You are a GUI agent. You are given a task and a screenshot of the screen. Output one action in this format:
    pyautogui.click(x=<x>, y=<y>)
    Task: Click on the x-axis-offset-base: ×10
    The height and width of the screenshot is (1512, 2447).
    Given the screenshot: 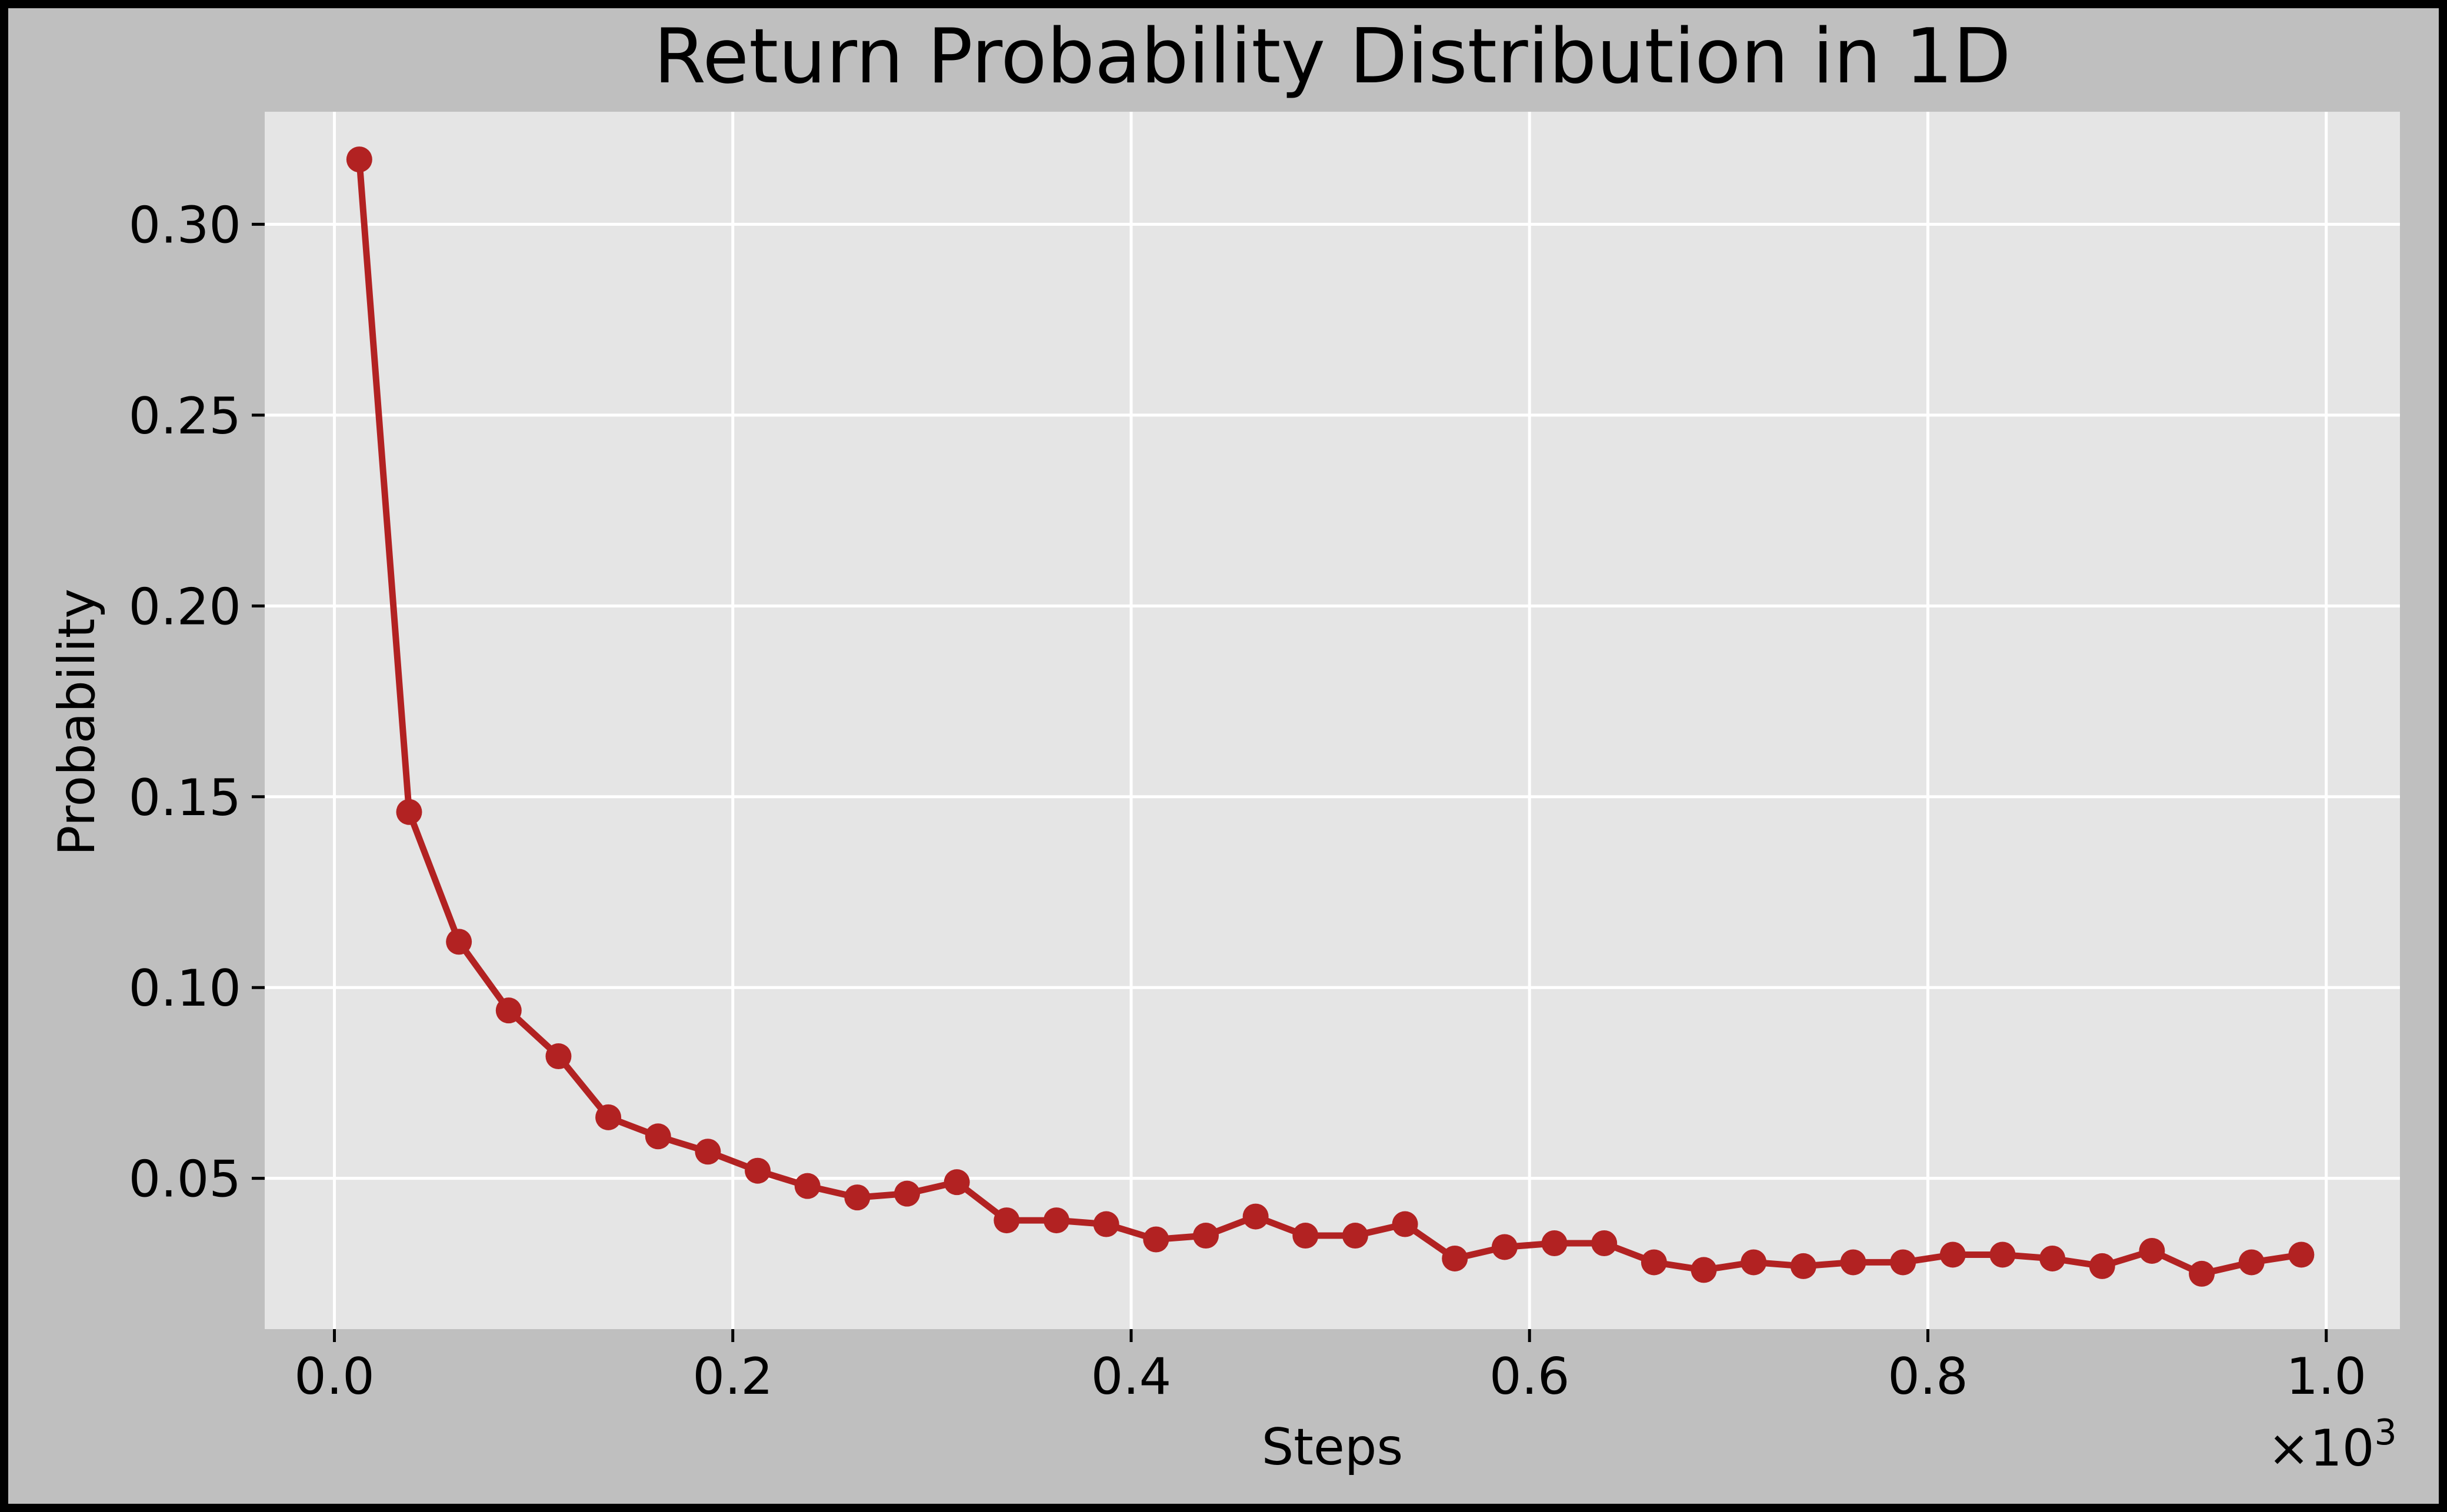 What is the action you would take?
    pyautogui.click(x=2321, y=1448)
    